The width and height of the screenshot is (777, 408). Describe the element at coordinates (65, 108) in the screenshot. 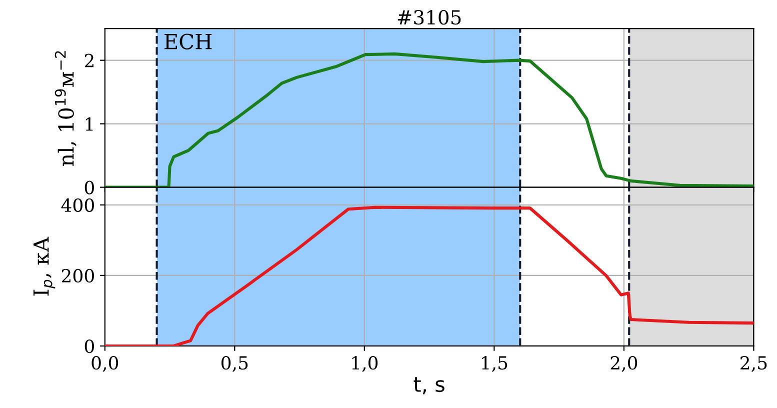

I see `y-axis-title: nl, 10$^{19}$м$^{−2}$` at that location.